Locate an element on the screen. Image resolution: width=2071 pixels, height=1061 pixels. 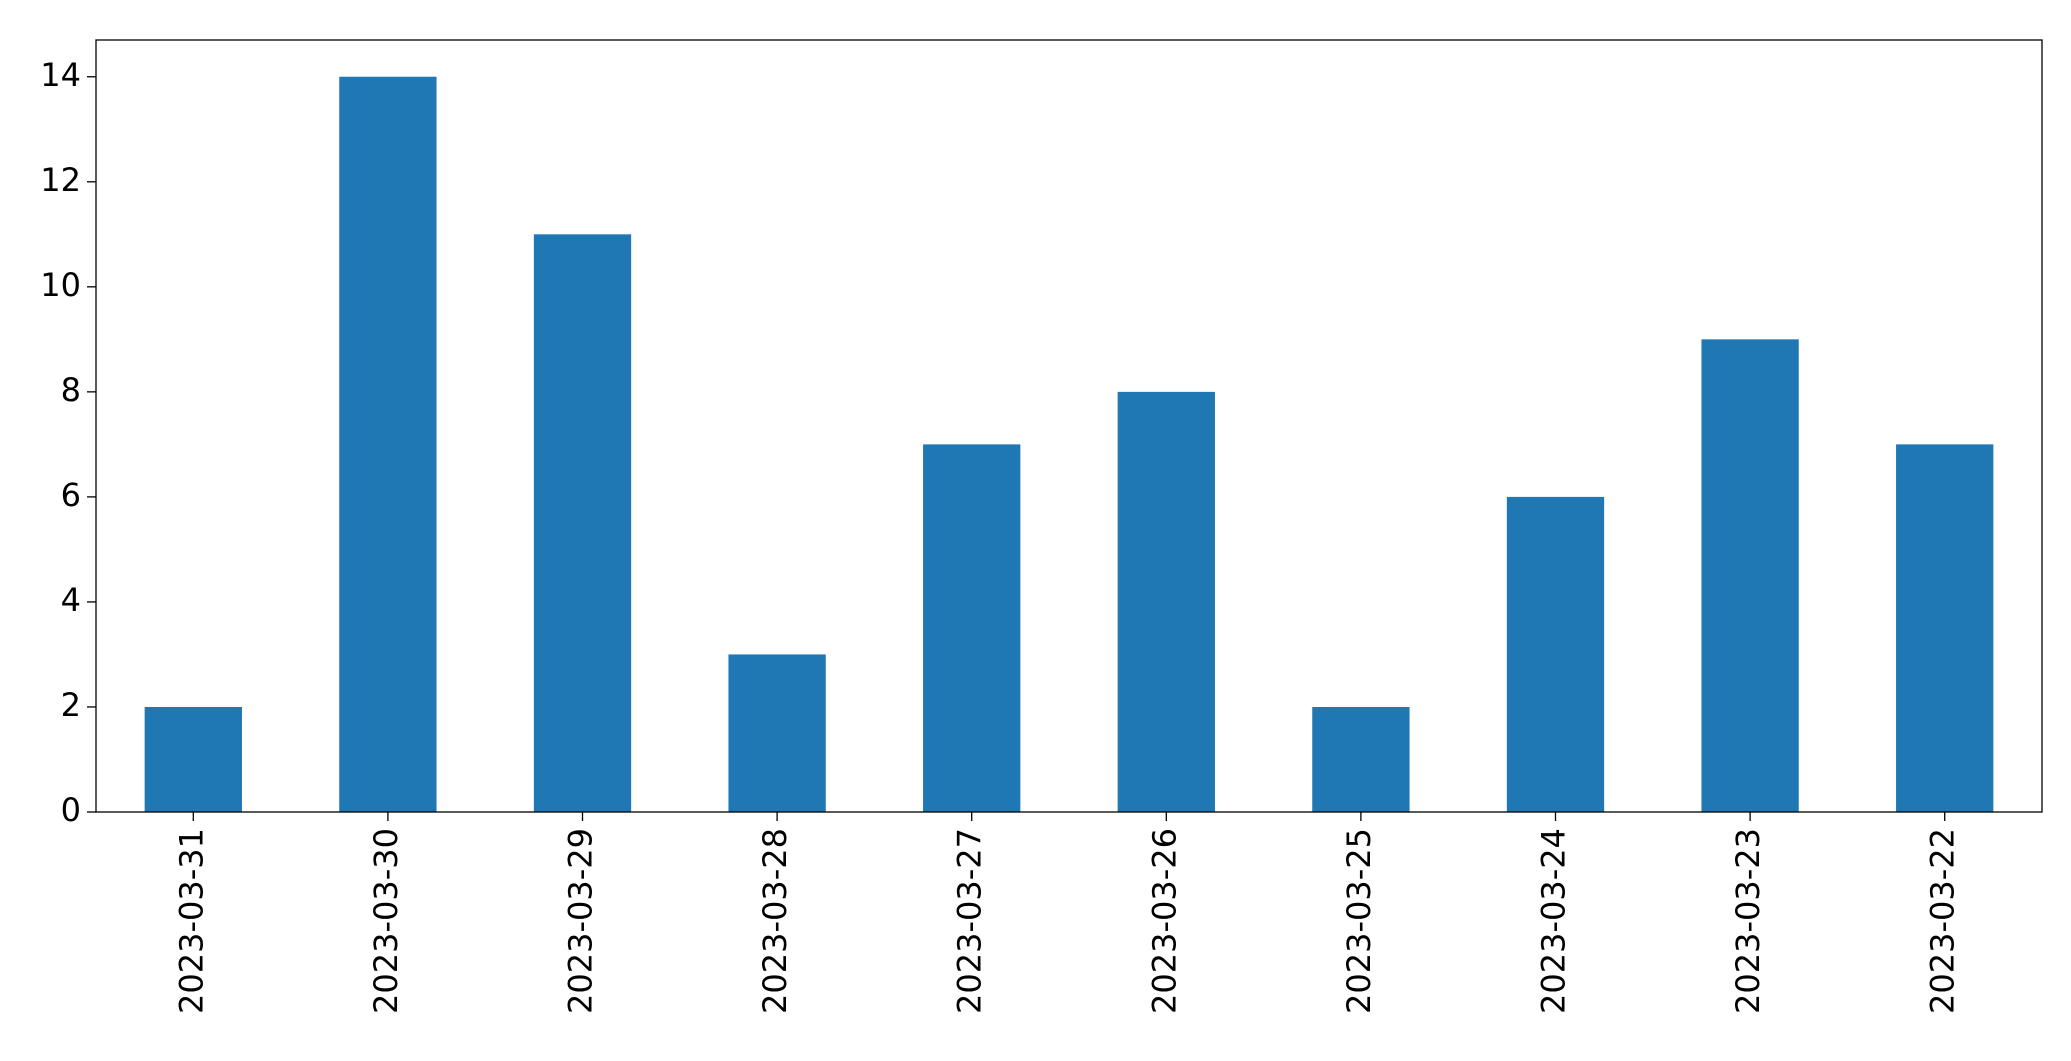
x-tick-label: 2023-03-24 is located at coordinates (1554, 921).